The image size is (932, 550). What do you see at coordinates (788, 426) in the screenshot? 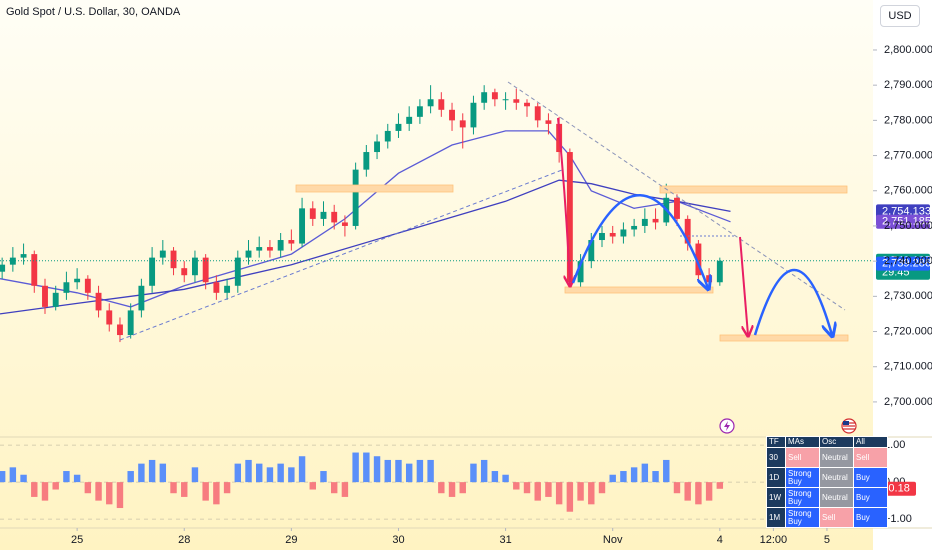
I see `event-icons` at bounding box center [788, 426].